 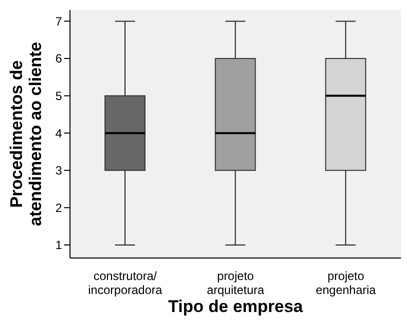 I want to click on x-tick-label: projeto arquitetura, so click(x=235, y=283).